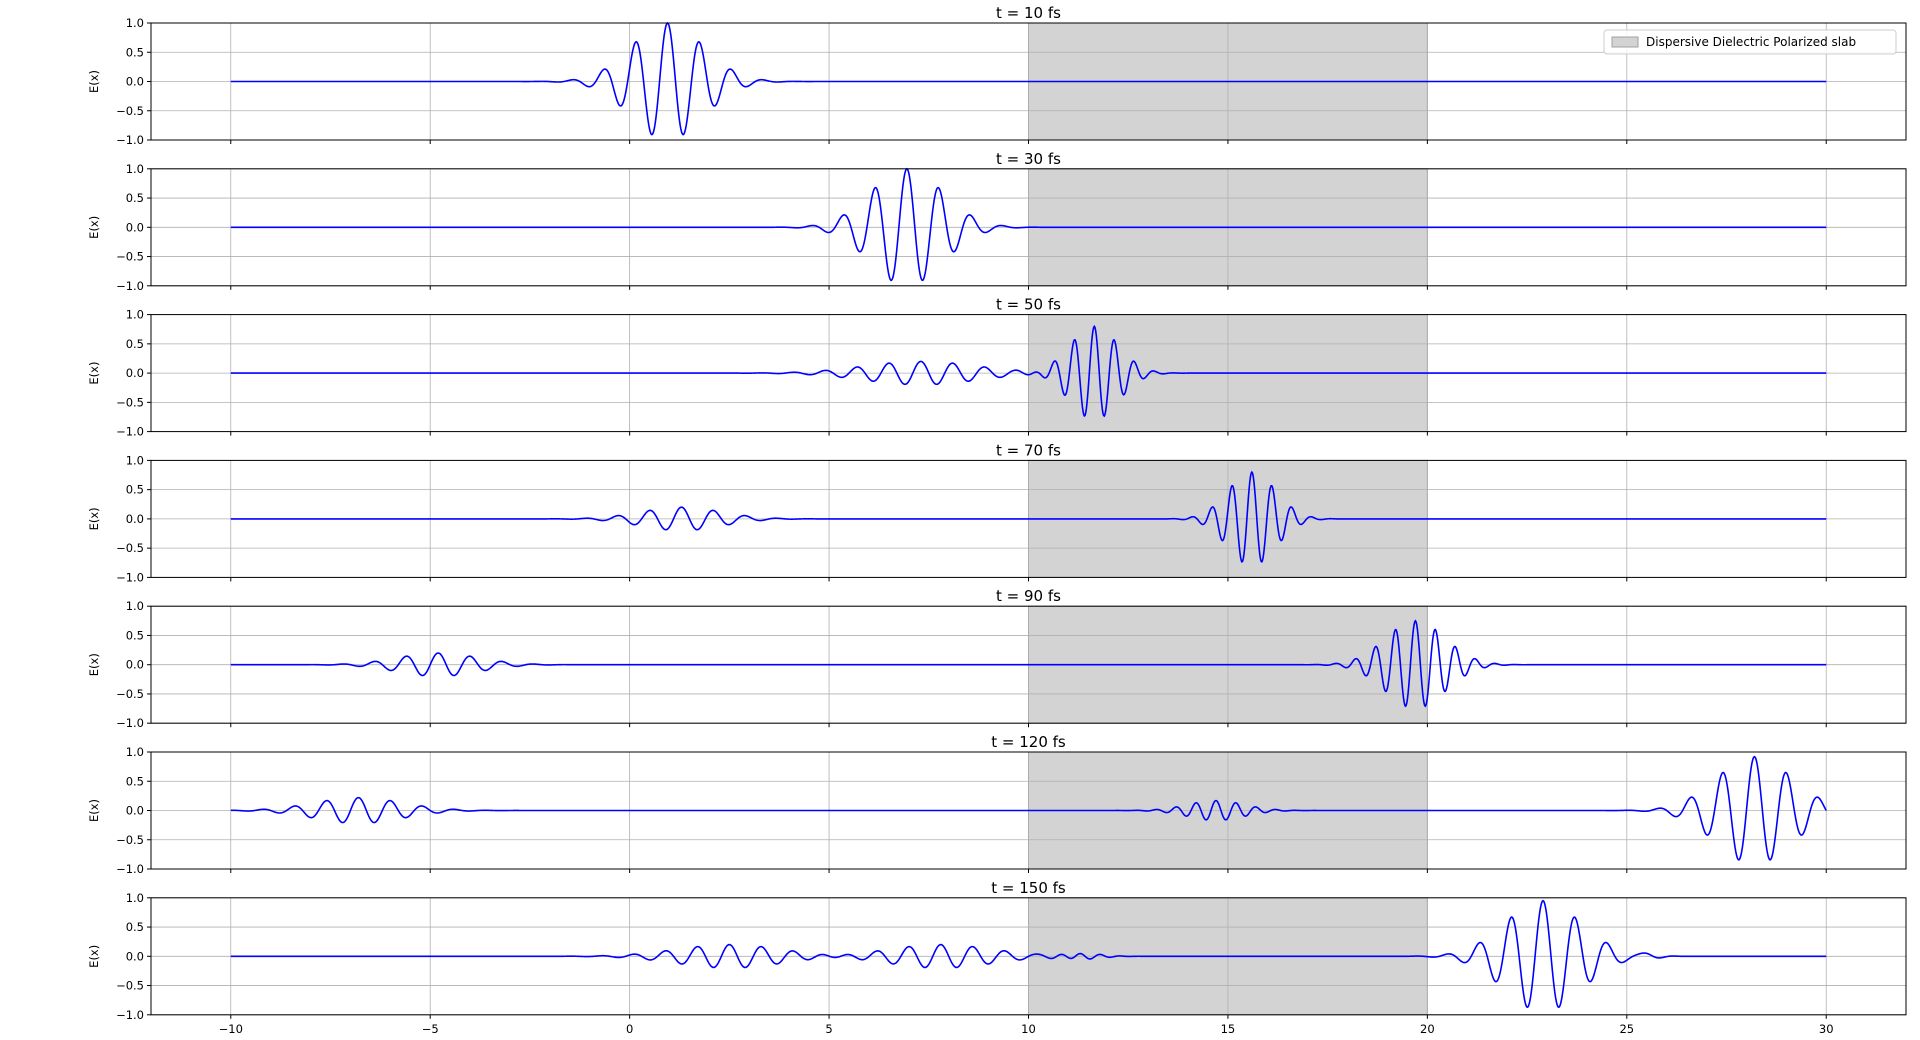  What do you see at coordinates (1028, 159) in the screenshot?
I see `panel-title: t = 30 fs` at bounding box center [1028, 159].